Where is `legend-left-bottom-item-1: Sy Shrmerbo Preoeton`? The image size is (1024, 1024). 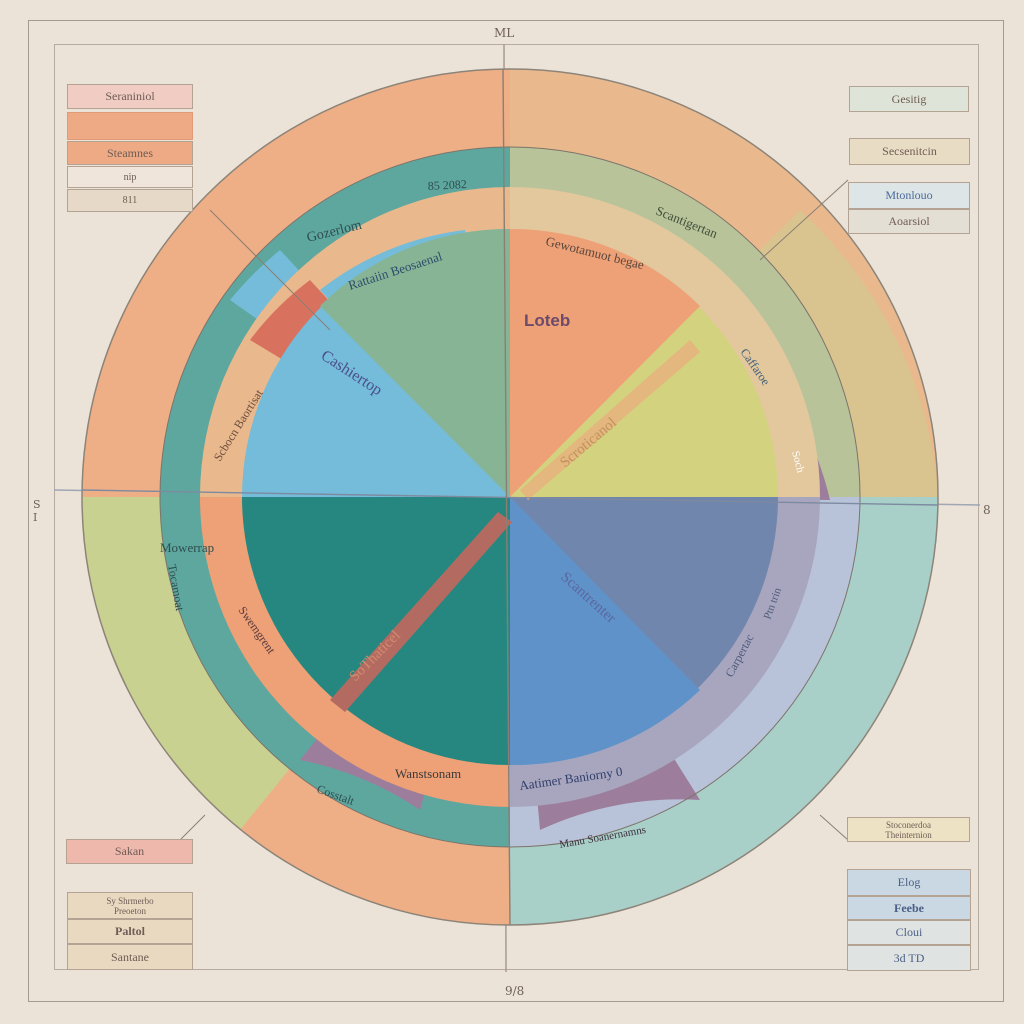
legend-left-bottom-item-1: Sy Shrmerbo Preoeton is located at coordinates (130, 905).